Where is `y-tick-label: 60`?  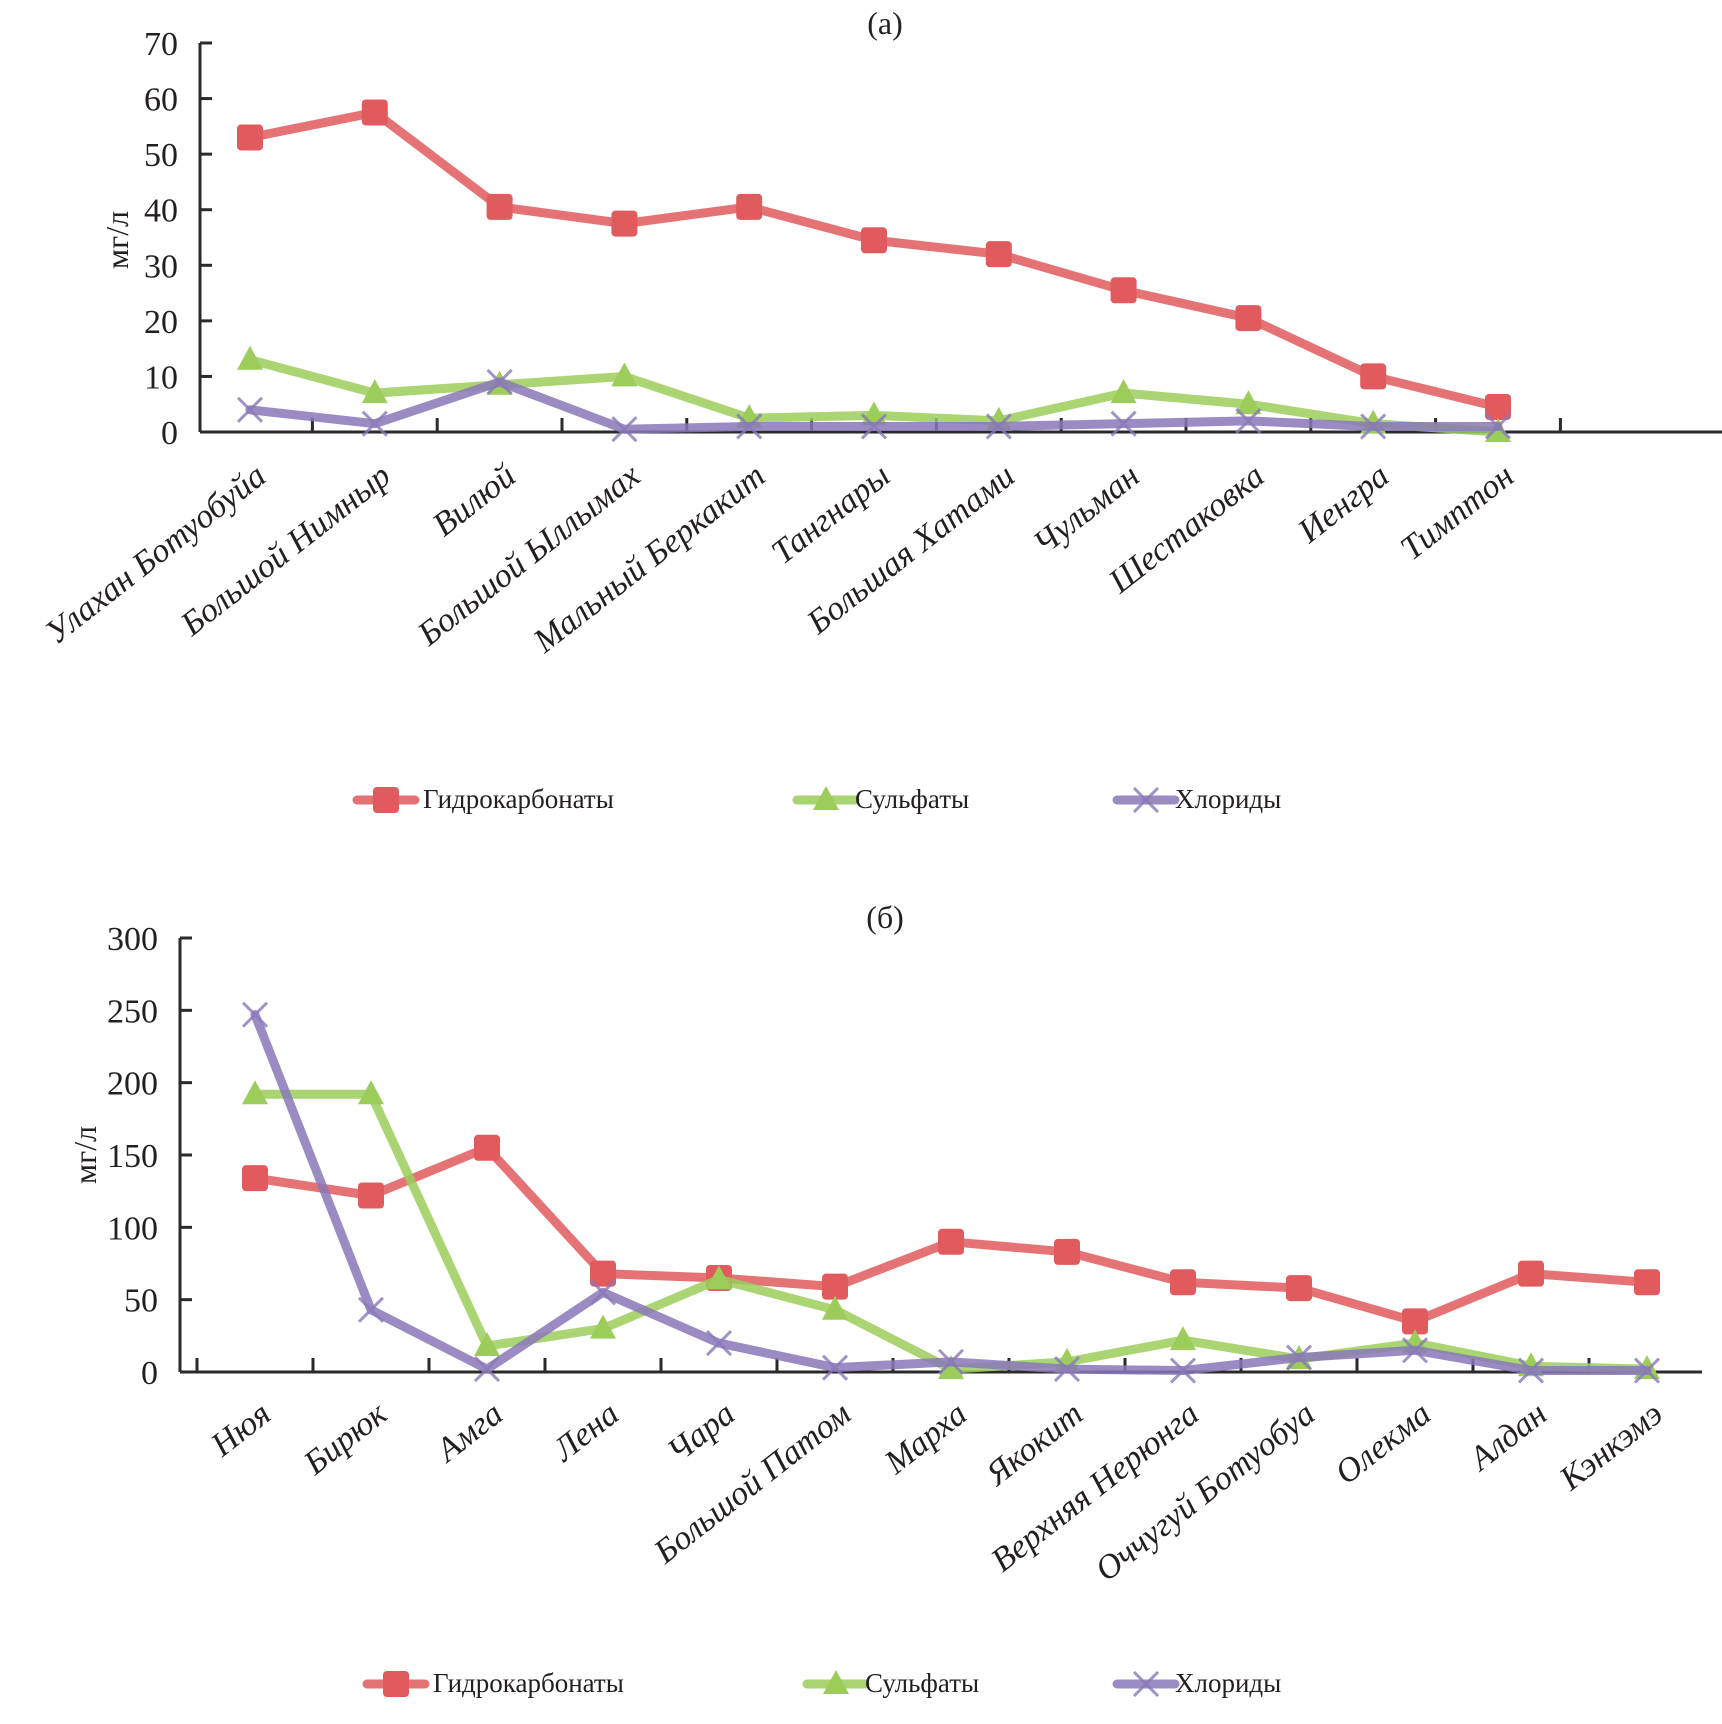 y-tick-label: 60 is located at coordinates (161, 100).